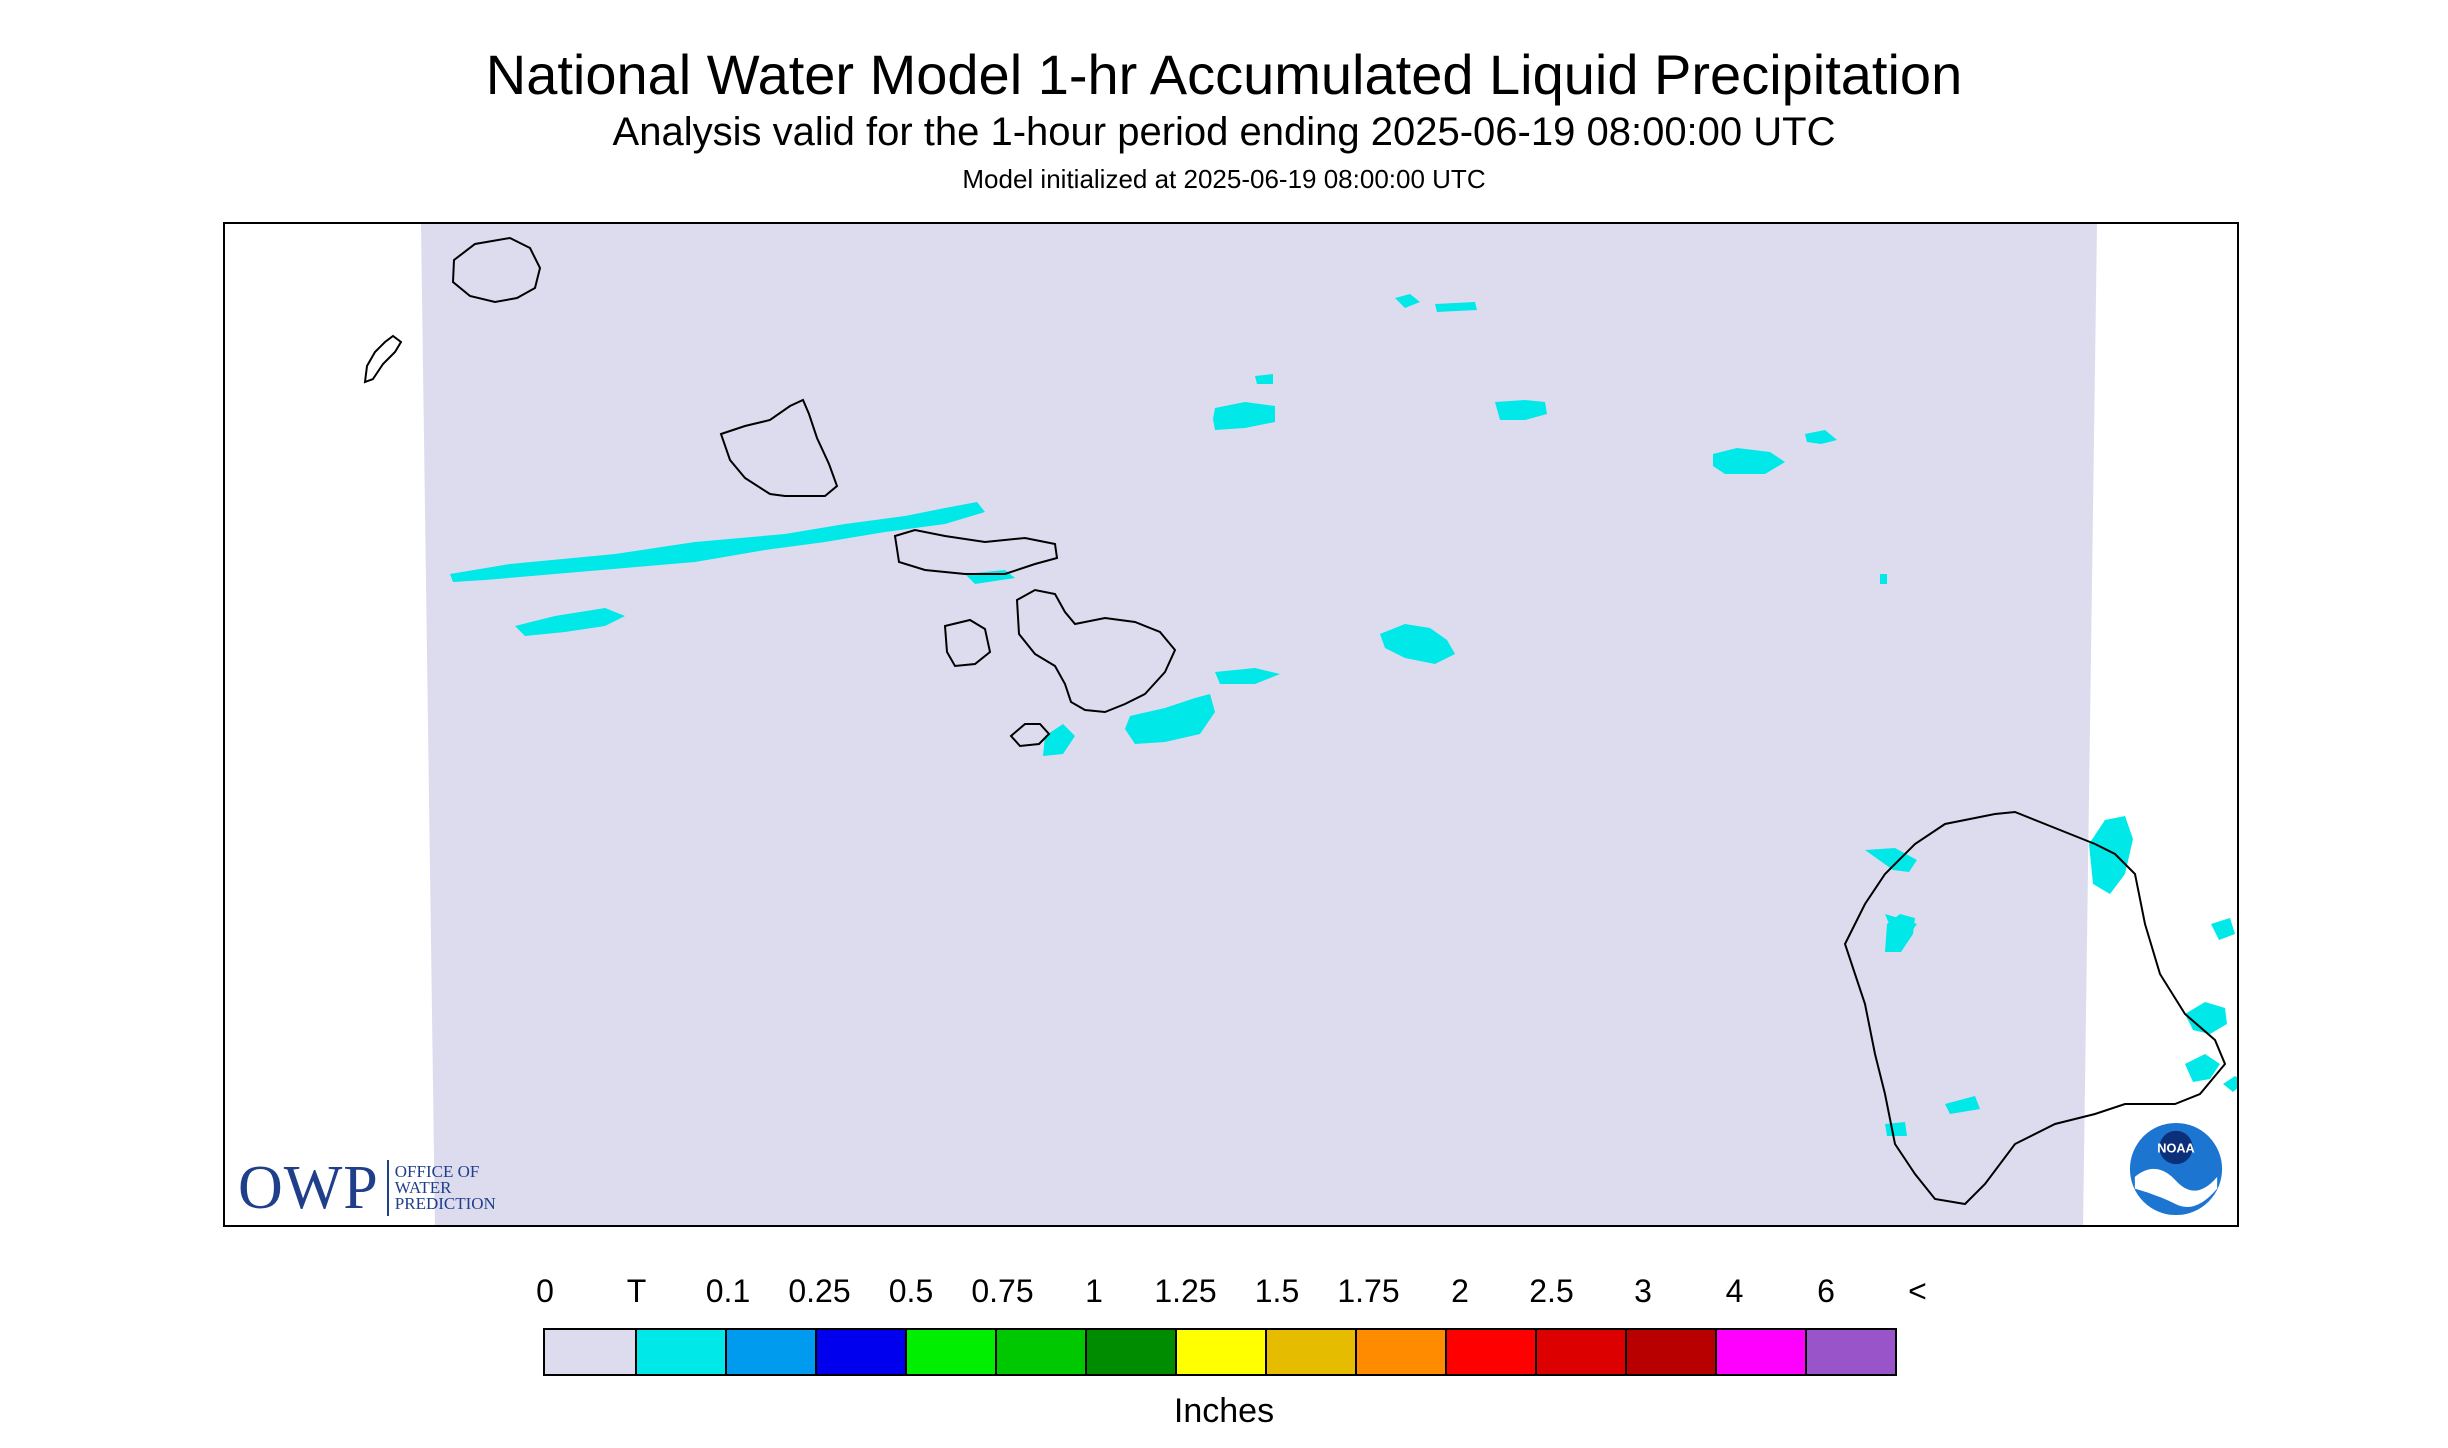 Image resolution: width=2448 pixels, height=1448 pixels. Describe the element at coordinates (1224, 1293) in the screenshot. I see `legend-labels: 0 T 0.1 0.25 0.5 0.75 1 1.25 1.5 1.75 2 2.5 3 4 6 <` at that location.